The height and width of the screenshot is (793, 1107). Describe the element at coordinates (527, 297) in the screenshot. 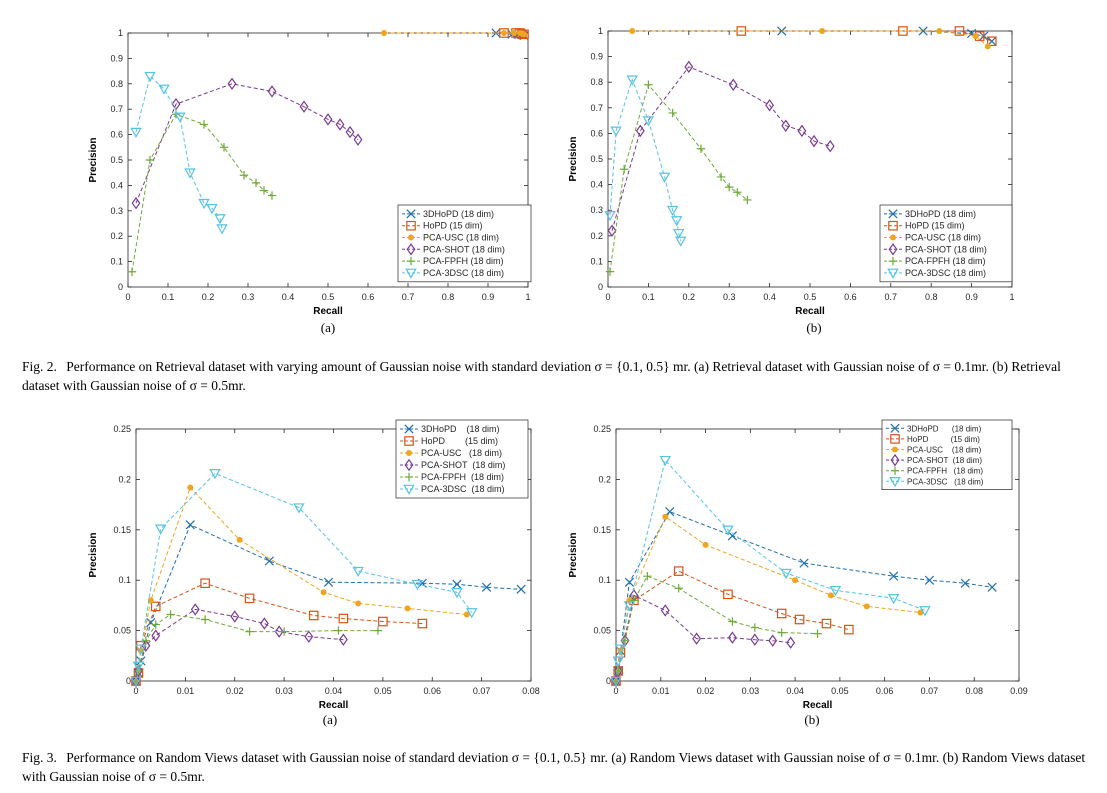

I see `fig2a-xtick-label: 1` at that location.